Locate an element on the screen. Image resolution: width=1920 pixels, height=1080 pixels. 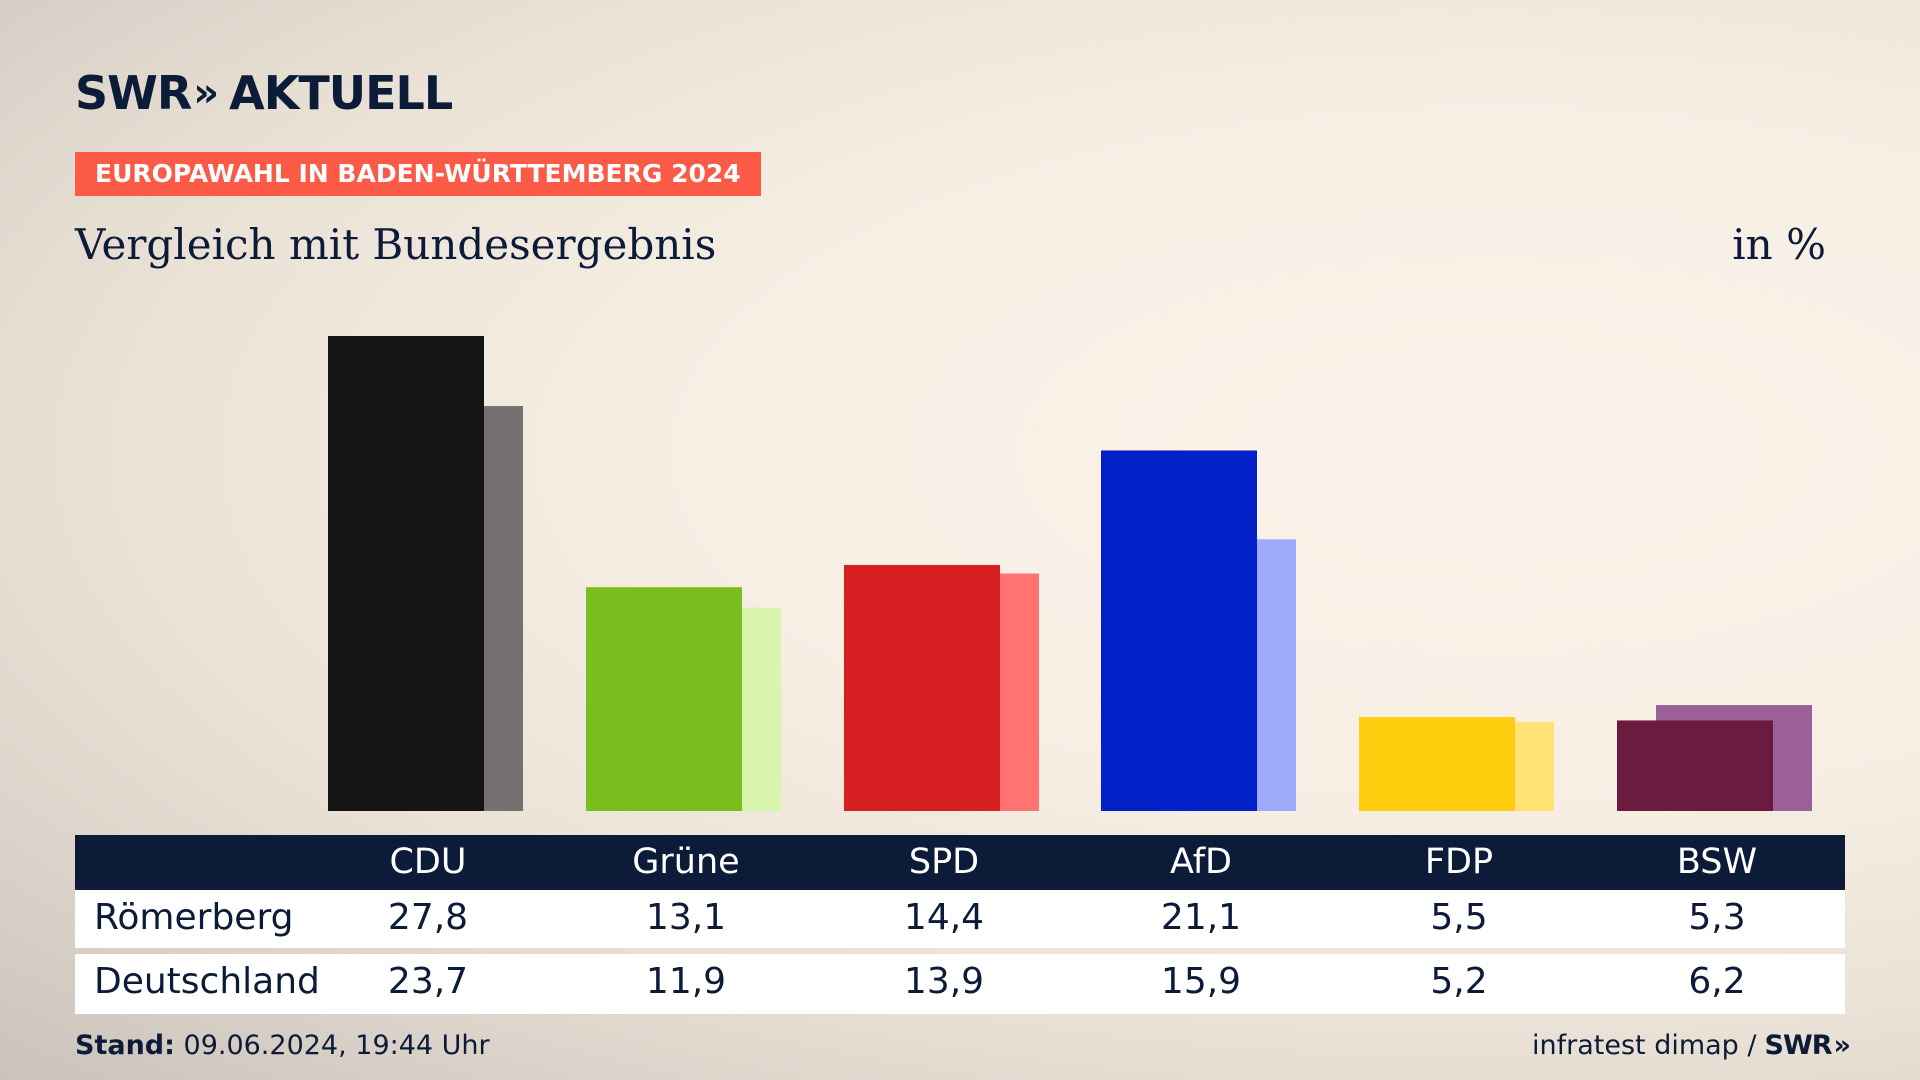
election-badge: EUROPAWAHL IN BADEN-WÜRTTEMBERG 2024 is located at coordinates (418, 174).